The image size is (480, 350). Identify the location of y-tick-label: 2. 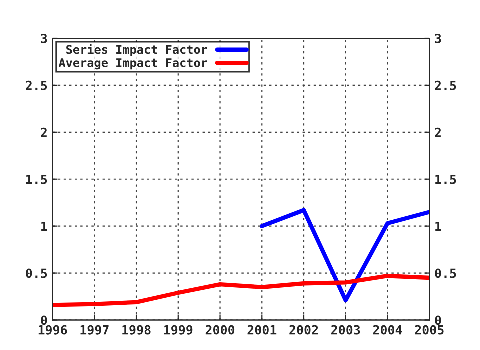
(44, 133).